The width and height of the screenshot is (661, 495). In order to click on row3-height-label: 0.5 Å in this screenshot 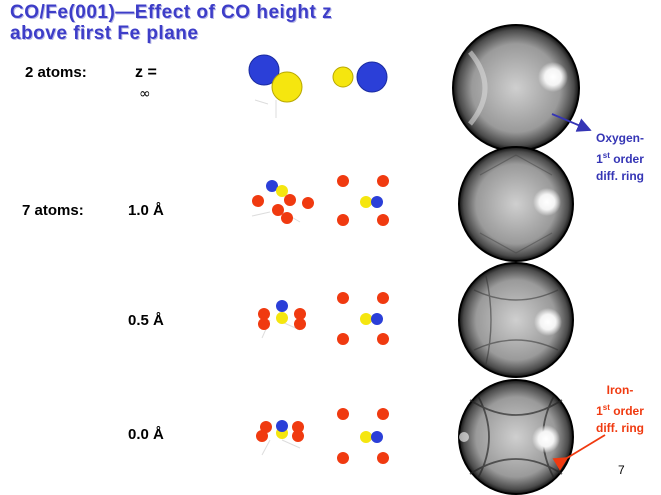, I will do `click(146, 320)`.